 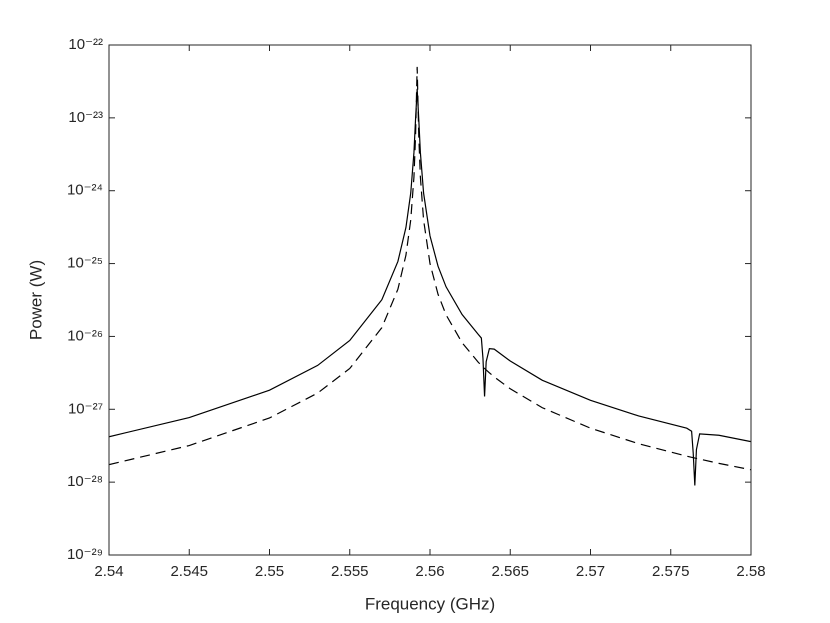 I want to click on x-tick-label: 2.58, so click(x=750, y=571).